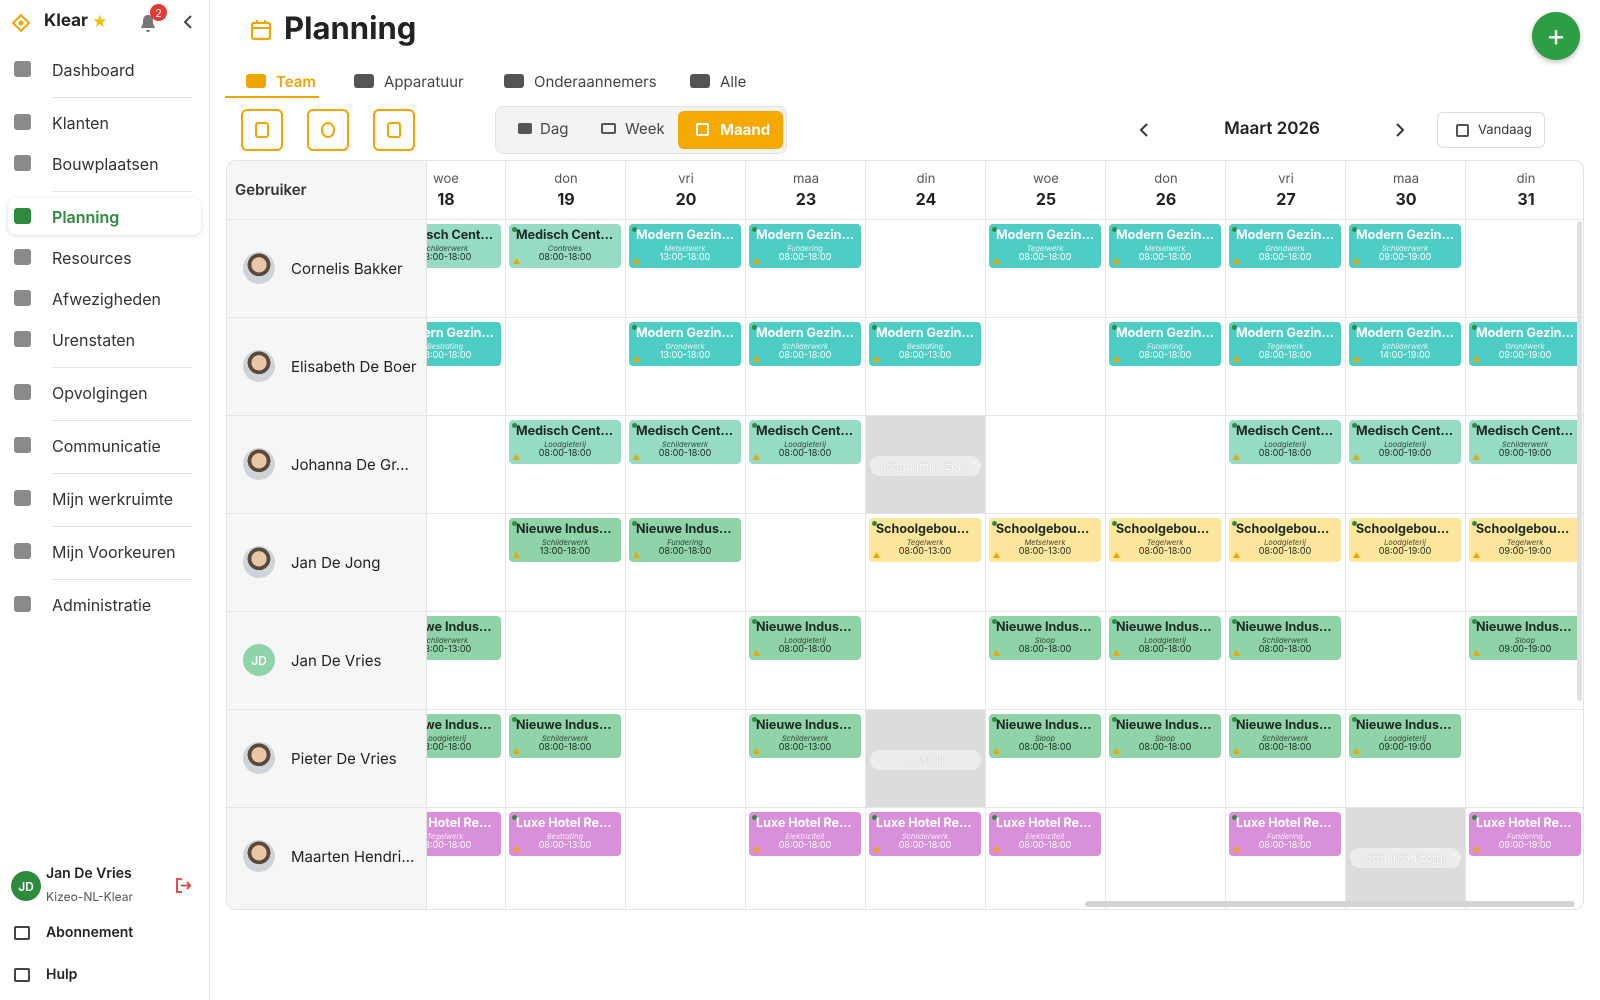 The image size is (1600, 1000). What do you see at coordinates (1525, 540) in the screenshot?
I see `event-chip: Schoolgebou… Tegelwerk 09:00-19:00` at bounding box center [1525, 540].